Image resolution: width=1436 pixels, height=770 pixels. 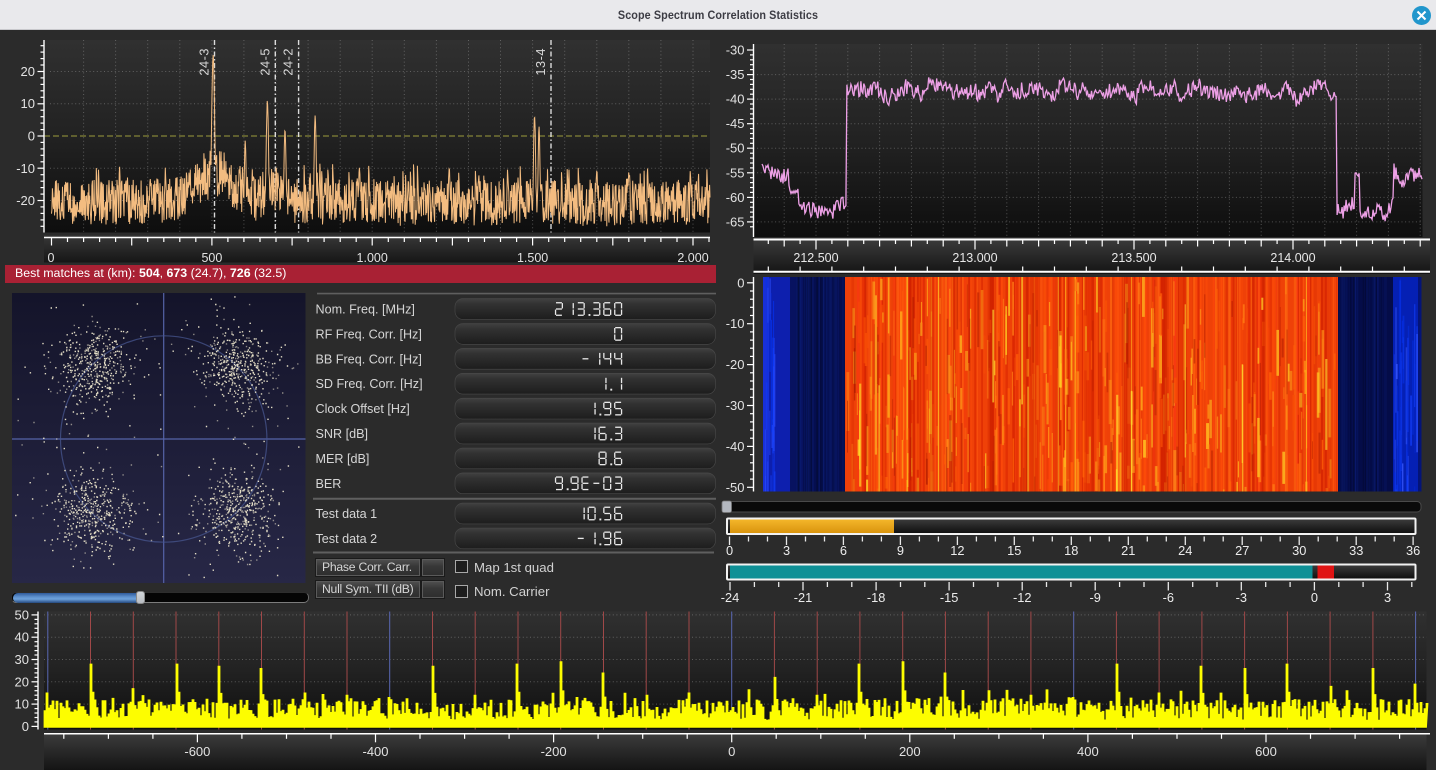 I want to click on svg-text: -35, so click(x=735, y=74).